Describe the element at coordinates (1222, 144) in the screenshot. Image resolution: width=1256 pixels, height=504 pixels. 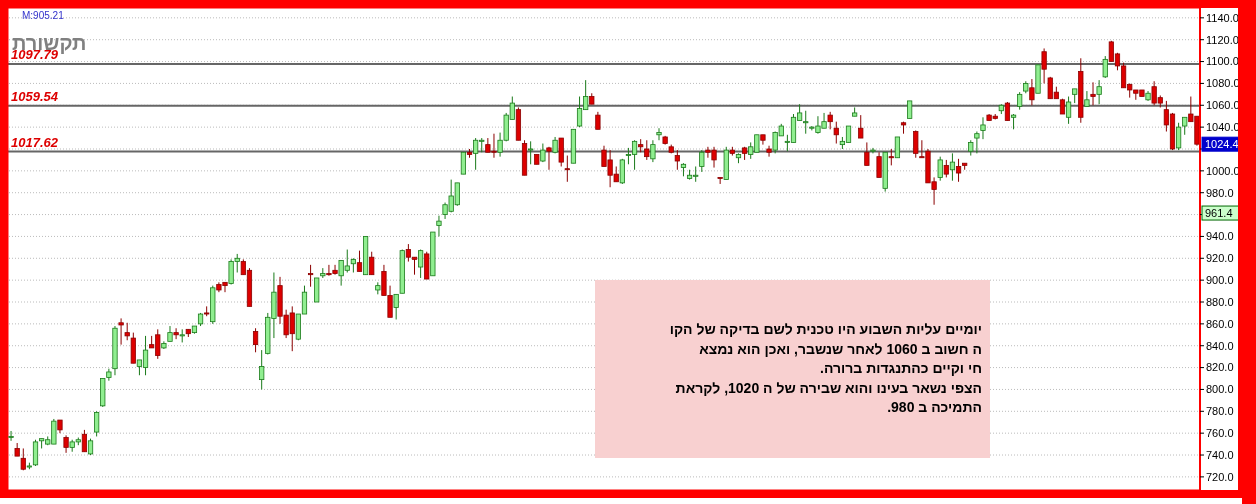
I see `text: 1024.4` at that location.